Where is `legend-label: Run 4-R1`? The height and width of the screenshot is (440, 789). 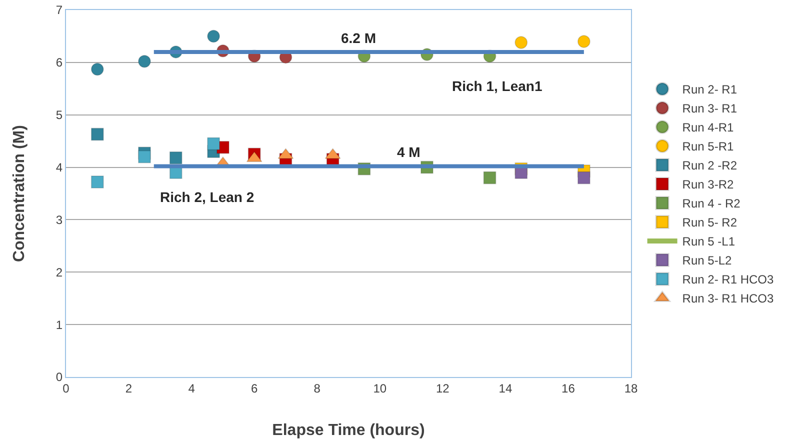
legend-label: Run 4-R1 is located at coordinates (708, 127).